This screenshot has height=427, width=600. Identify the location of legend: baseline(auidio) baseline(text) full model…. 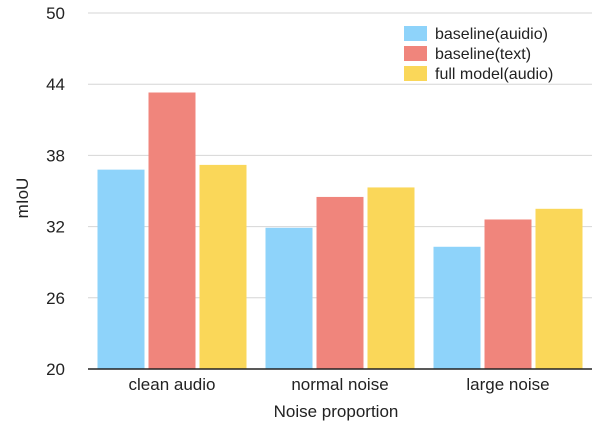
(478, 54).